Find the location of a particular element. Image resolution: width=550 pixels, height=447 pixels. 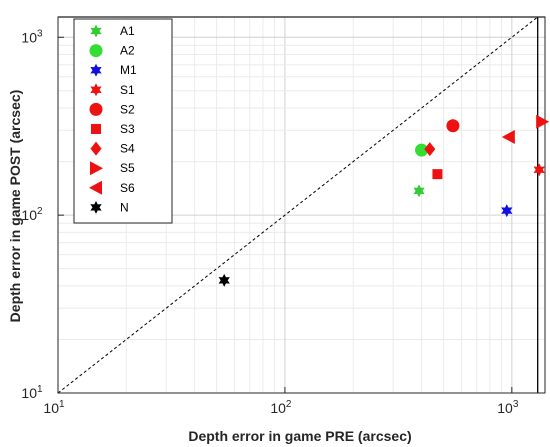

legend-label-s1: S1 is located at coordinates (127, 90).